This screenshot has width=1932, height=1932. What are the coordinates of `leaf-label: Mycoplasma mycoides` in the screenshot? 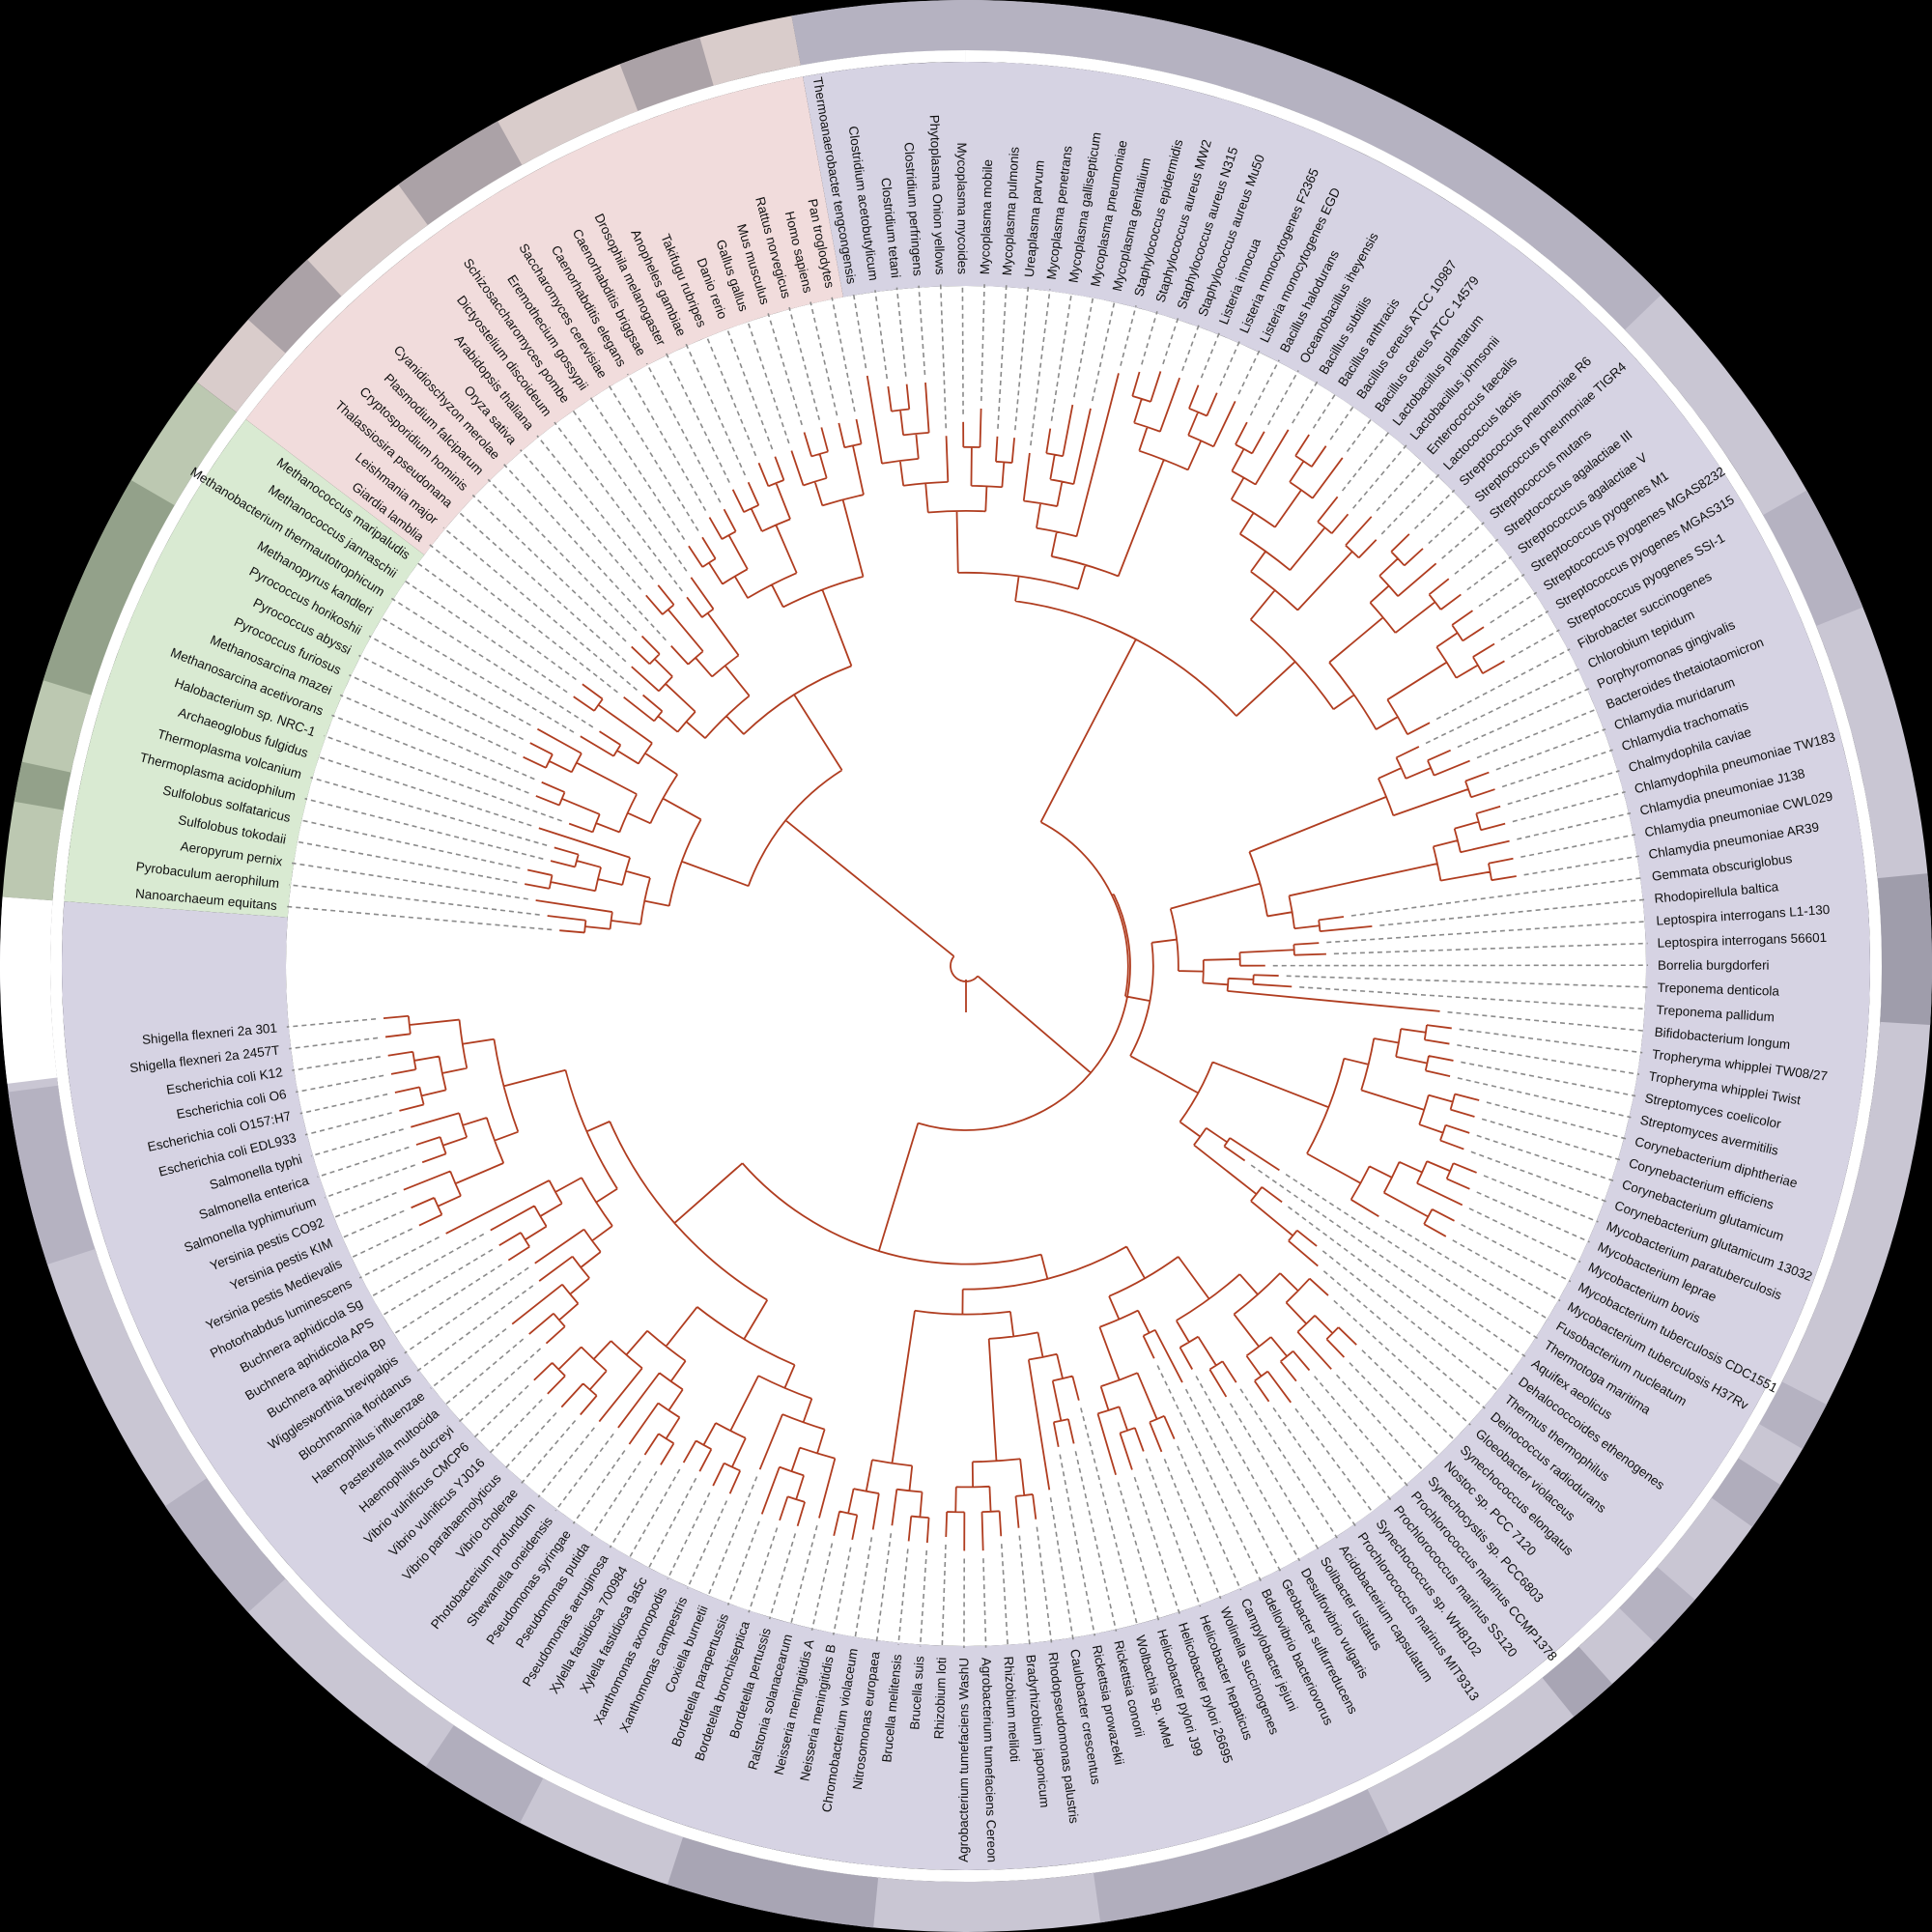 It's located at (962, 208).